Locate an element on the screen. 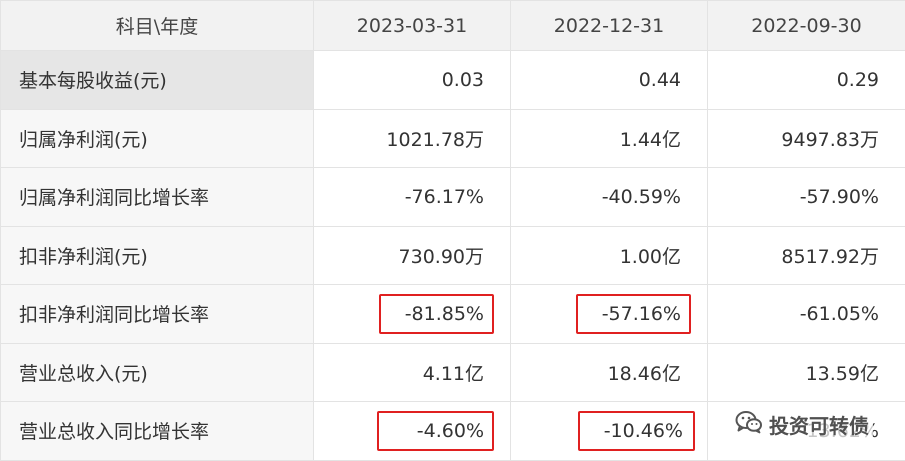 The image size is (905, 461). header-row: 科目\年度 2023-03-31 2022-12-31 2022-09-30 is located at coordinates (452, 25).